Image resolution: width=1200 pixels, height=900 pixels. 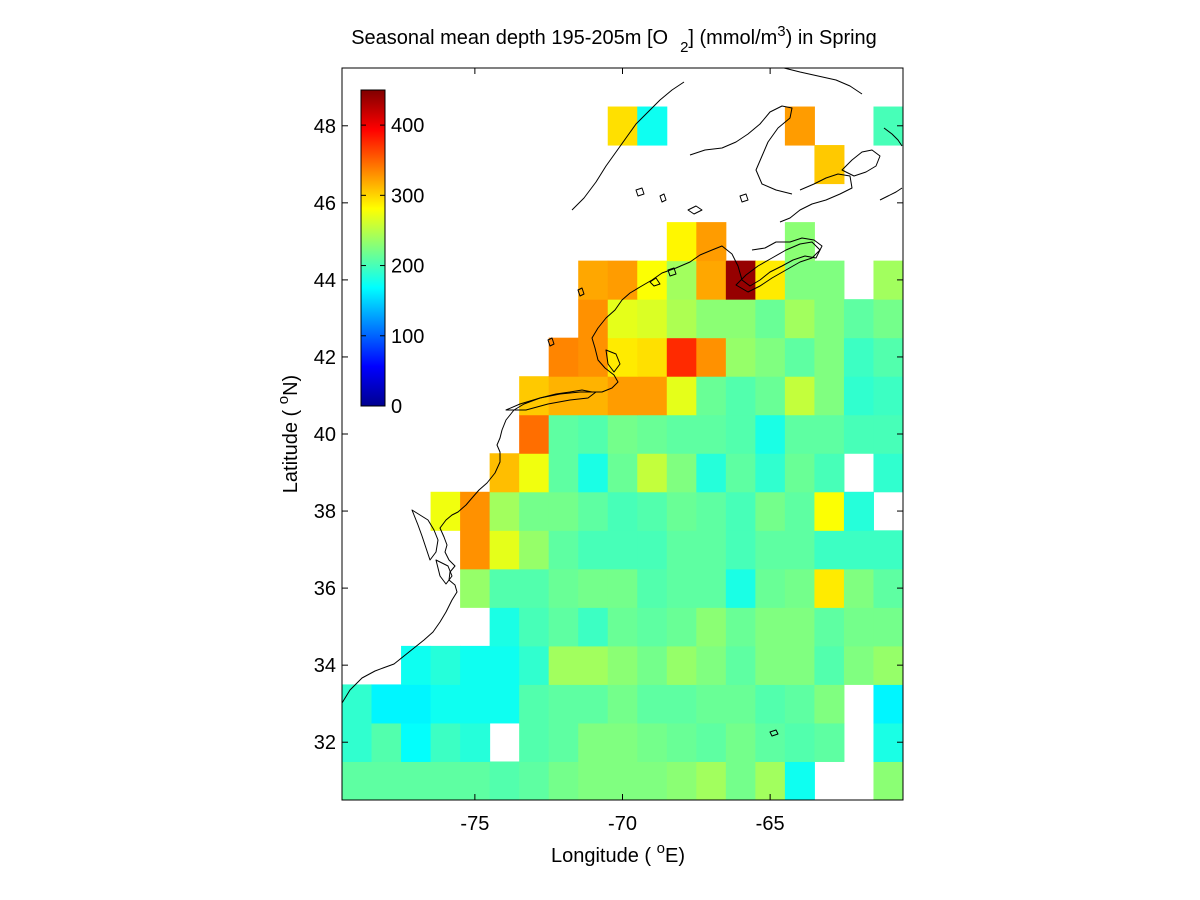 What do you see at coordinates (325, 435) in the screenshot?
I see `y-tick-label: 40` at bounding box center [325, 435].